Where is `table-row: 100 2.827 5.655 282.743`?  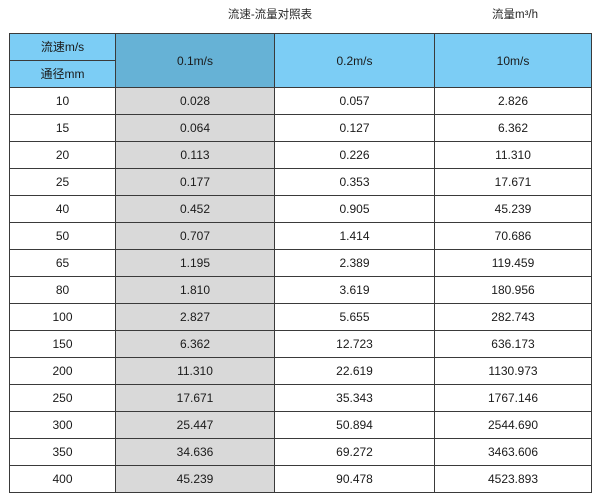 table-row: 100 2.827 5.655 282.743 is located at coordinates (300, 317).